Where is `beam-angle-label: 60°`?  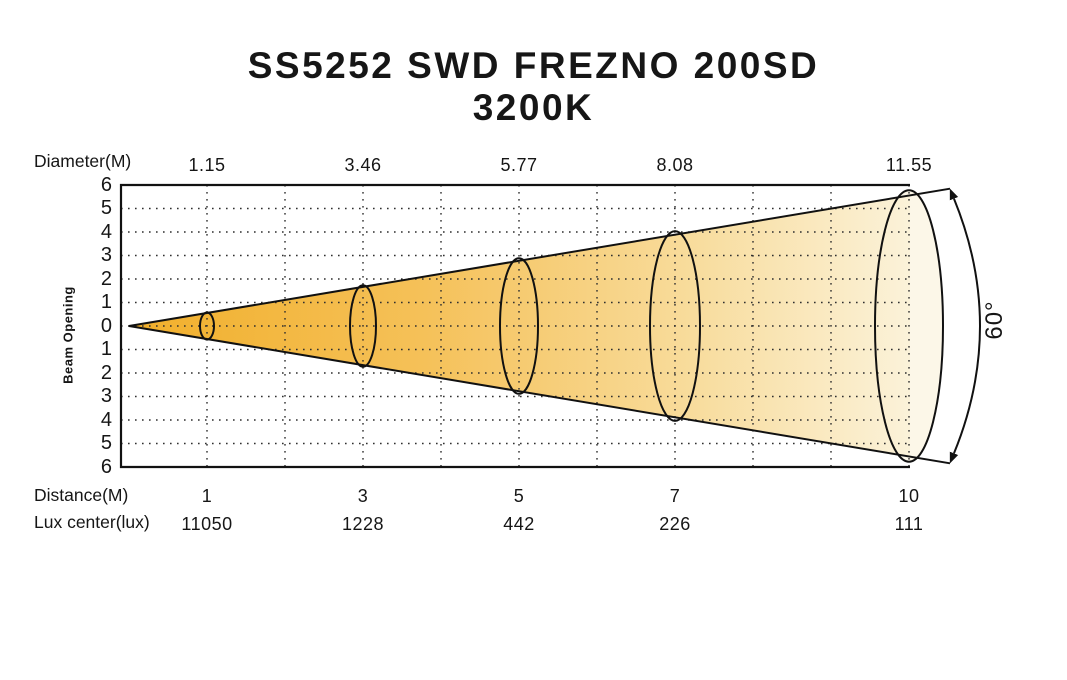 beam-angle-label: 60° is located at coordinates (994, 320).